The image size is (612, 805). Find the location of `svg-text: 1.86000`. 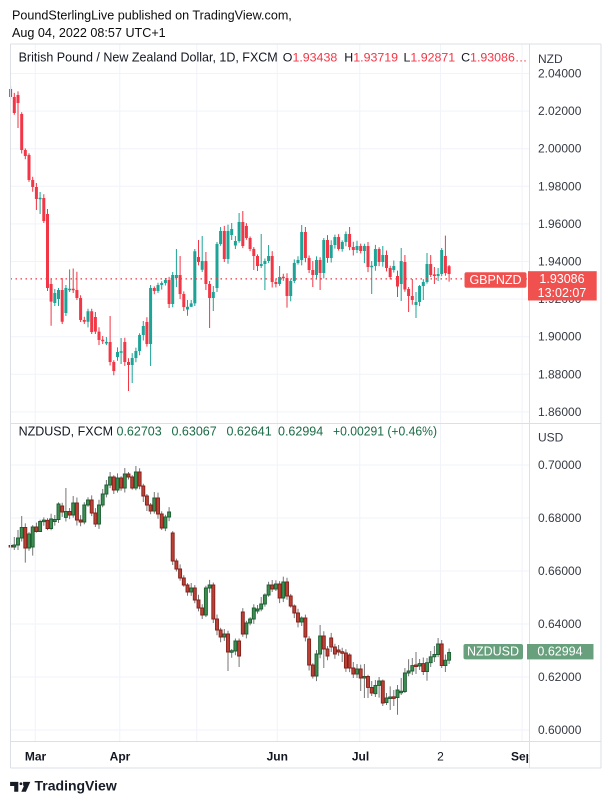

svg-text: 1.86000 is located at coordinates (560, 412).